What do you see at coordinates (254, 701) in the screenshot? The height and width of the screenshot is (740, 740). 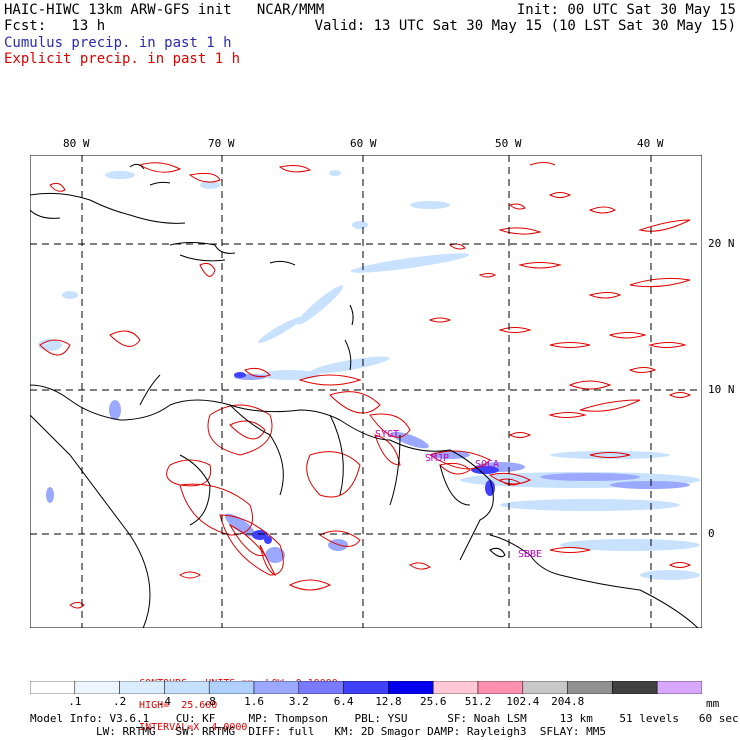 I see `colorbar-tick-label: 1.6` at bounding box center [254, 701].